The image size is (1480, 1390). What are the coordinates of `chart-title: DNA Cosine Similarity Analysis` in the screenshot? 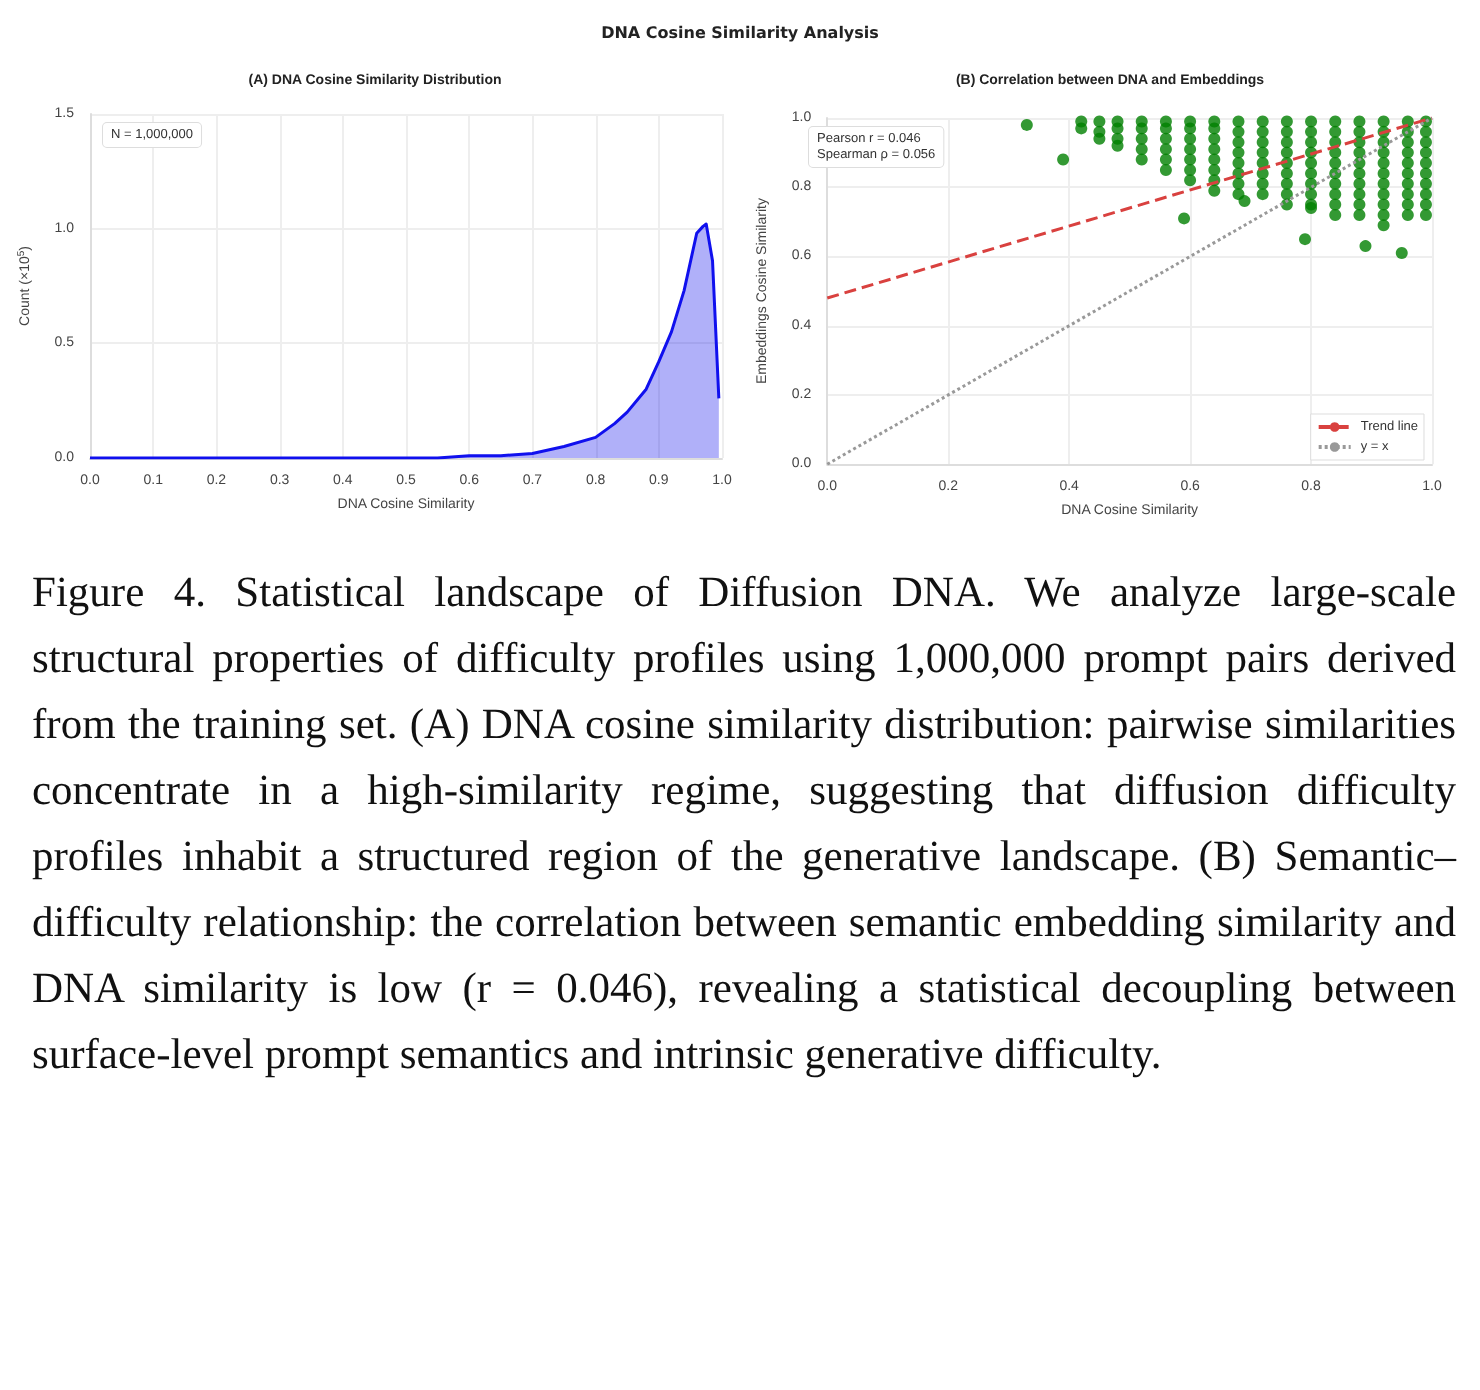 It's located at (740, 33).